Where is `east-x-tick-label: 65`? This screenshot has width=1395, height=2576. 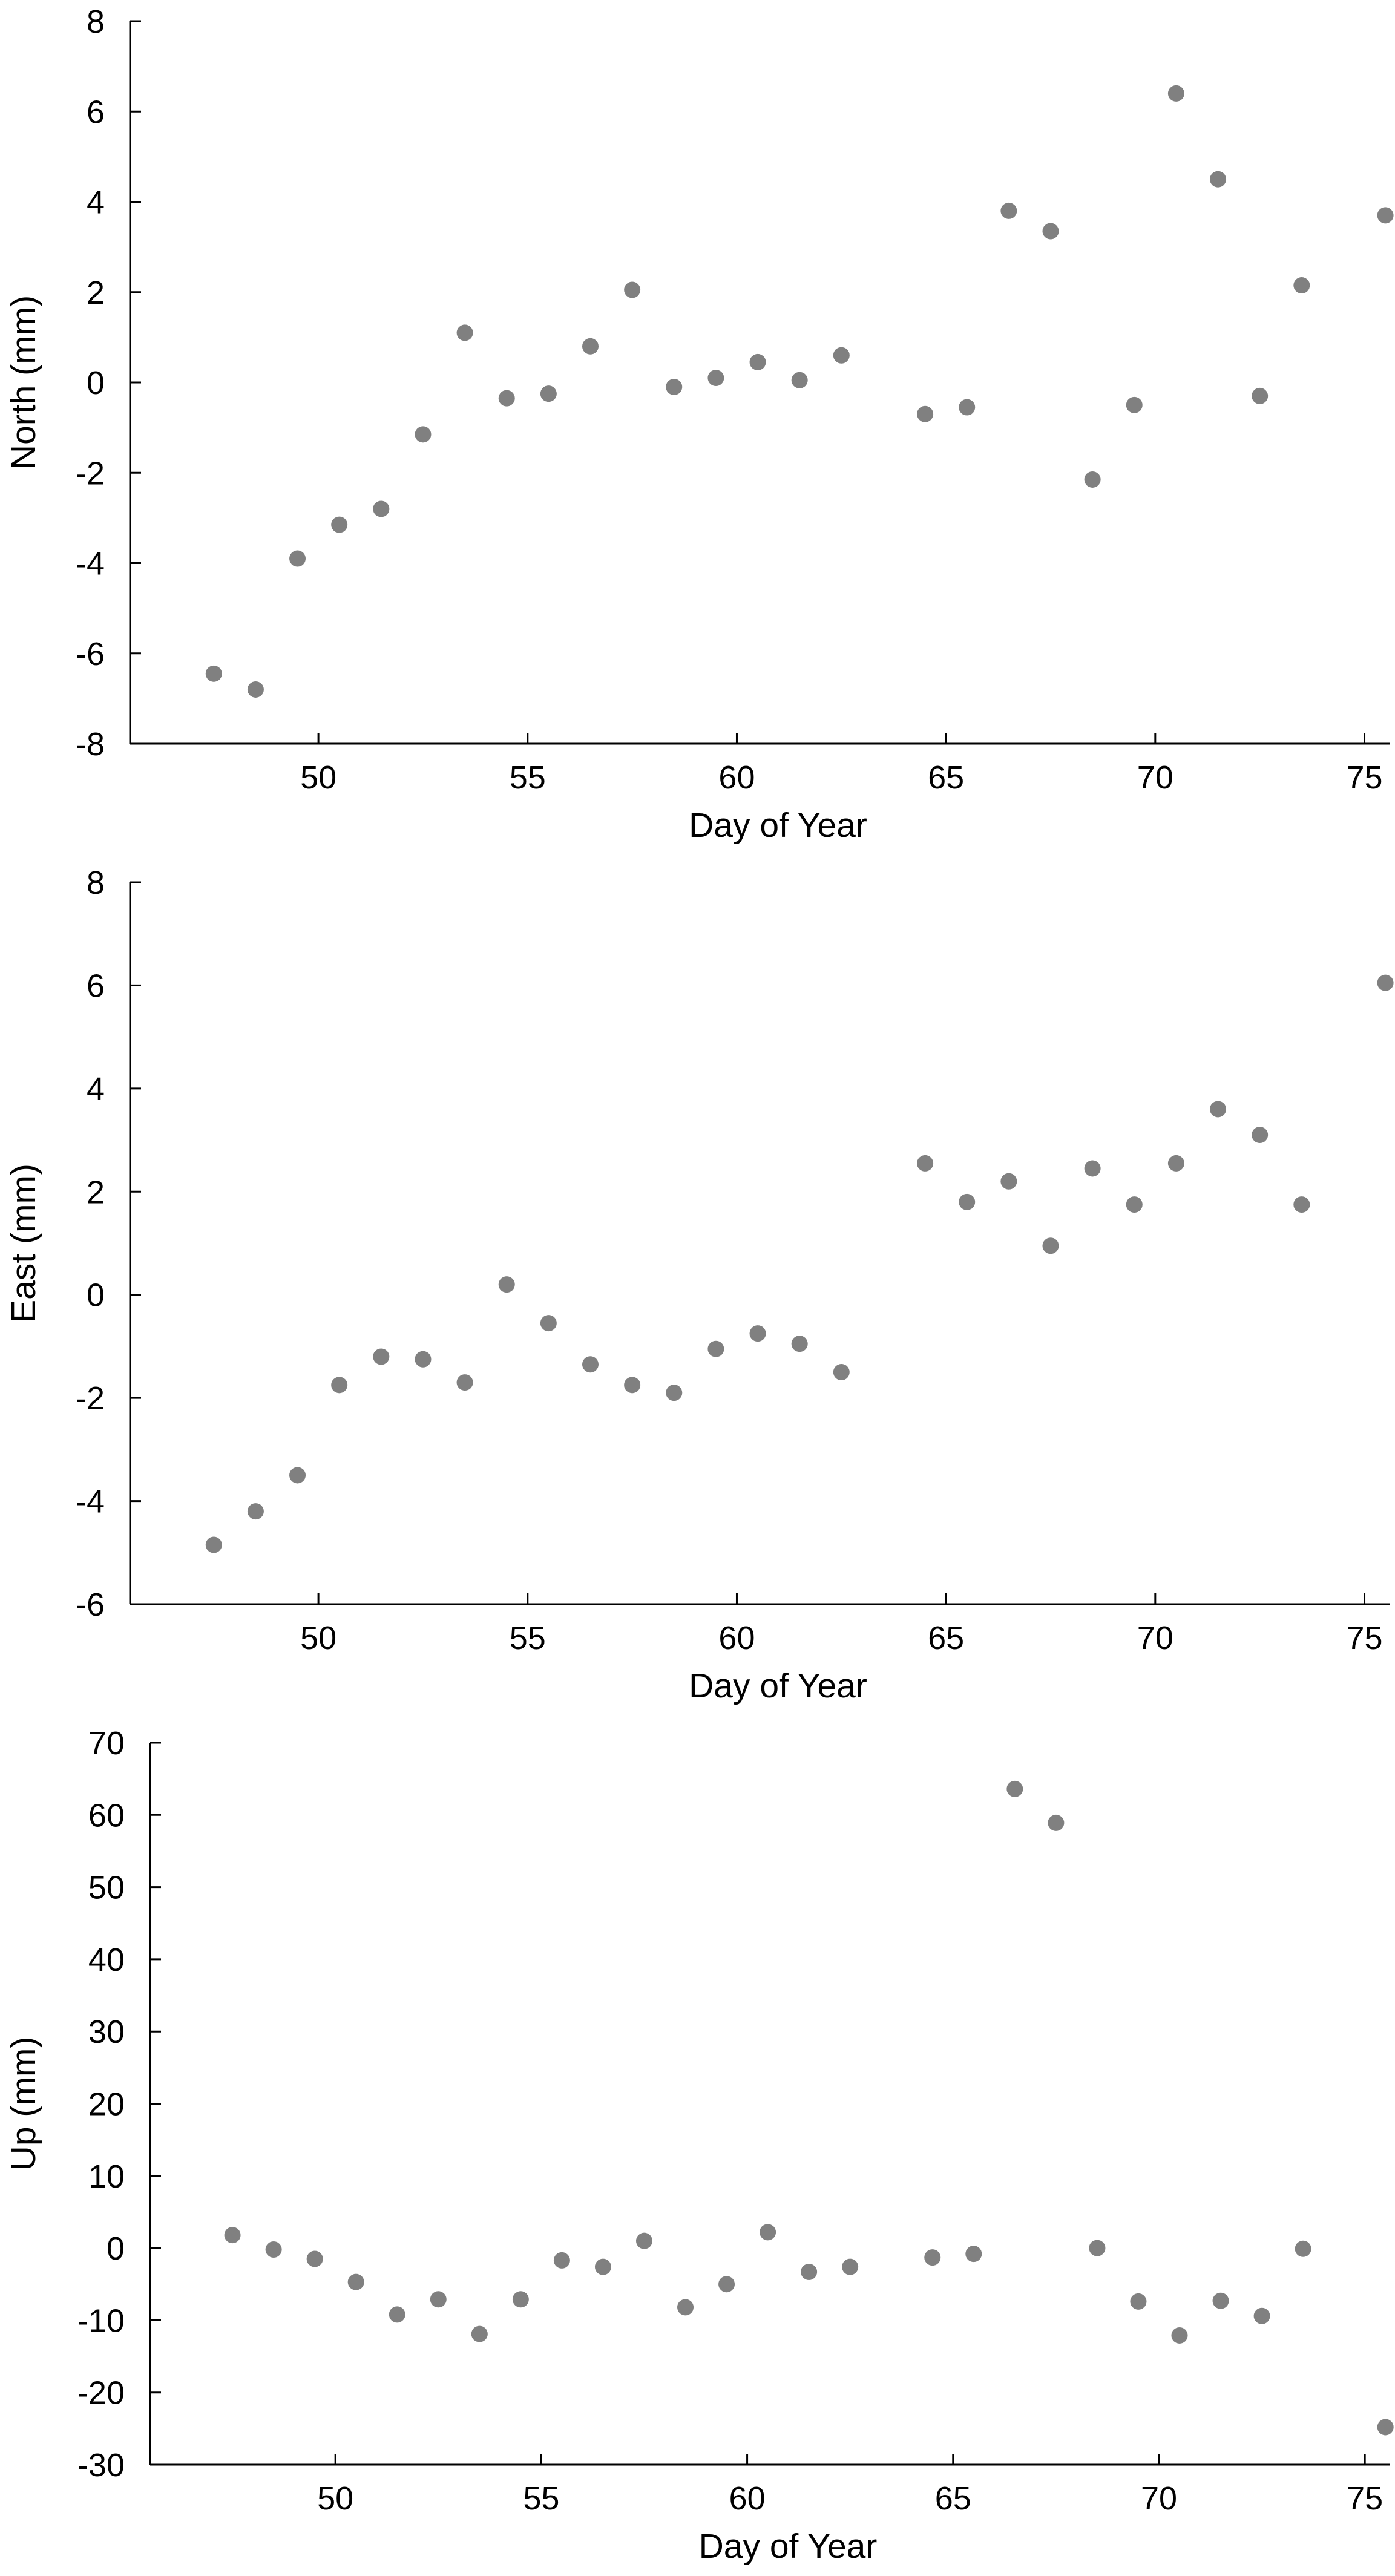
east-x-tick-label: 65 is located at coordinates (946, 1638).